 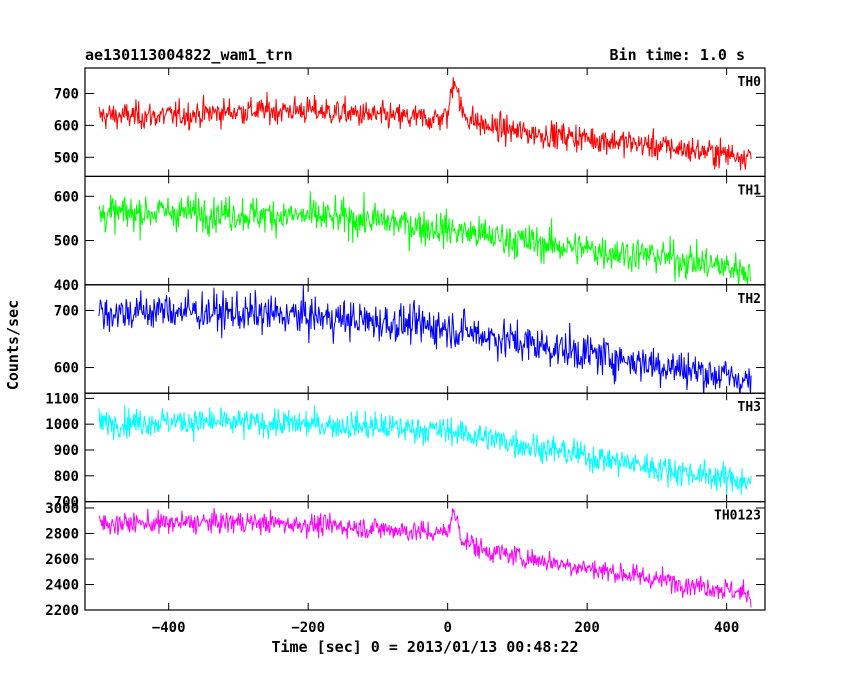 What do you see at coordinates (62, 585) in the screenshot?
I see `y-tick-label: 2400` at bounding box center [62, 585].